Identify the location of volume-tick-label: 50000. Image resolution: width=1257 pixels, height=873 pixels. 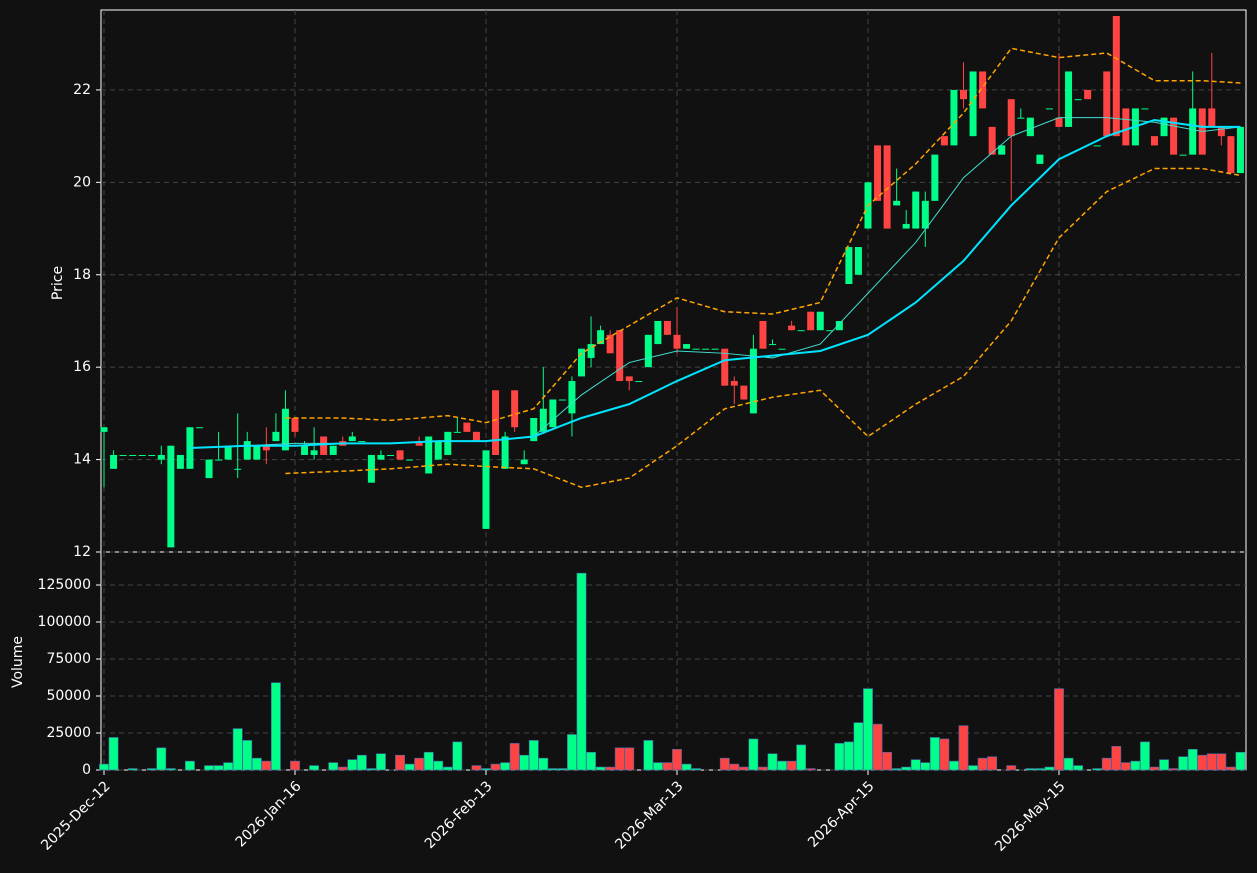
(68, 696).